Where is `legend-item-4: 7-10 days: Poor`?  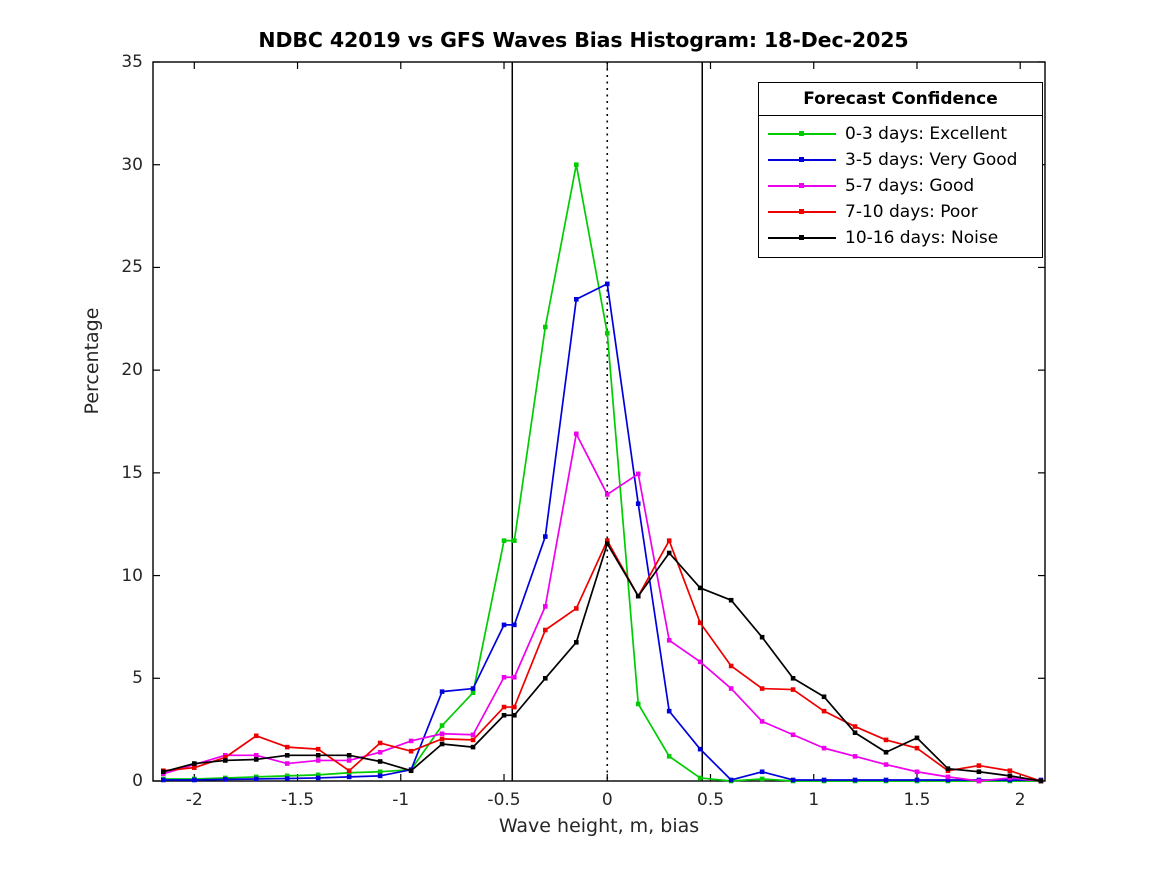
legend-item-4: 7-10 days: Poor is located at coordinates (900, 212).